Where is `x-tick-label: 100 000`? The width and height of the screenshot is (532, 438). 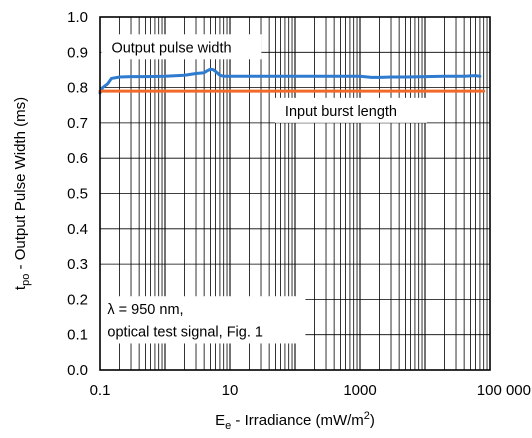 x-tick-label: 100 000 is located at coordinates (504, 390).